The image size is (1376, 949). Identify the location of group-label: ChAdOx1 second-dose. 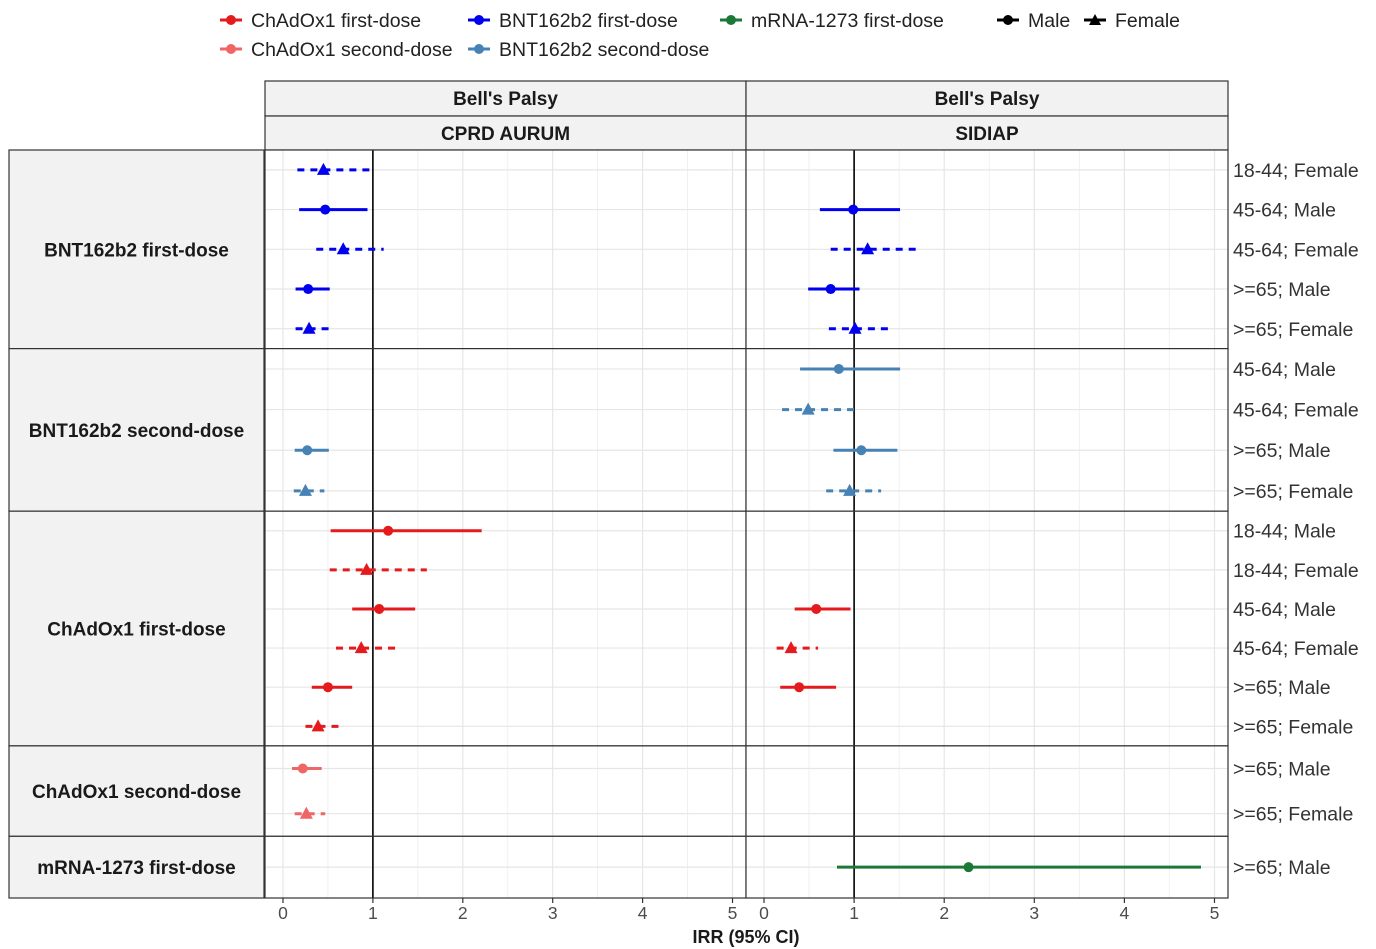
(136, 792).